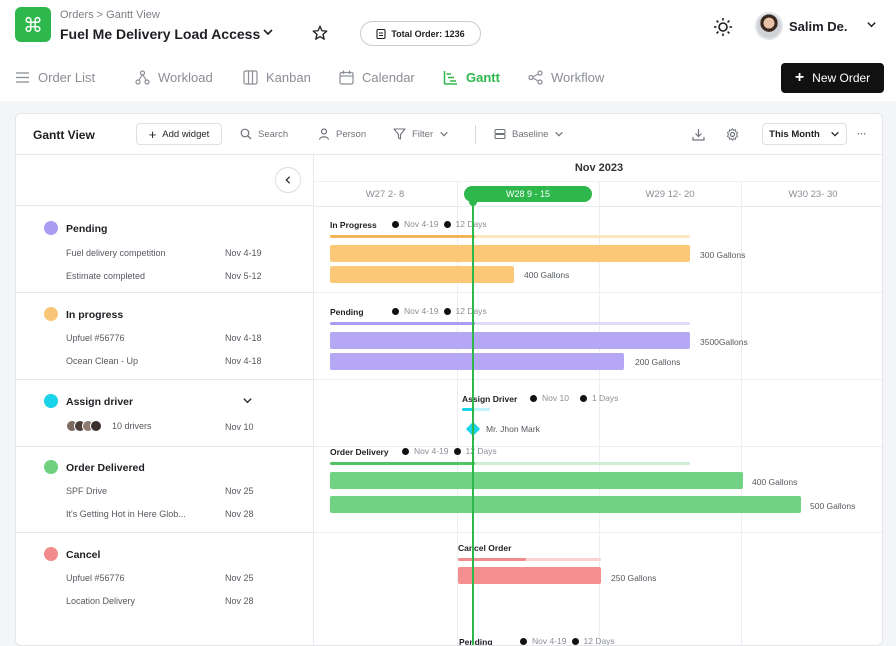  I want to click on user-name: Salim De., so click(818, 26).